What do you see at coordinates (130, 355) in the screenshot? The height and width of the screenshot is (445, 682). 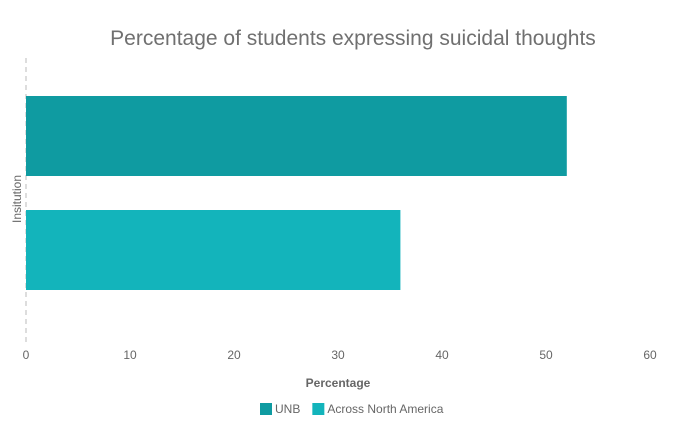 I see `x-tick-label: 10` at bounding box center [130, 355].